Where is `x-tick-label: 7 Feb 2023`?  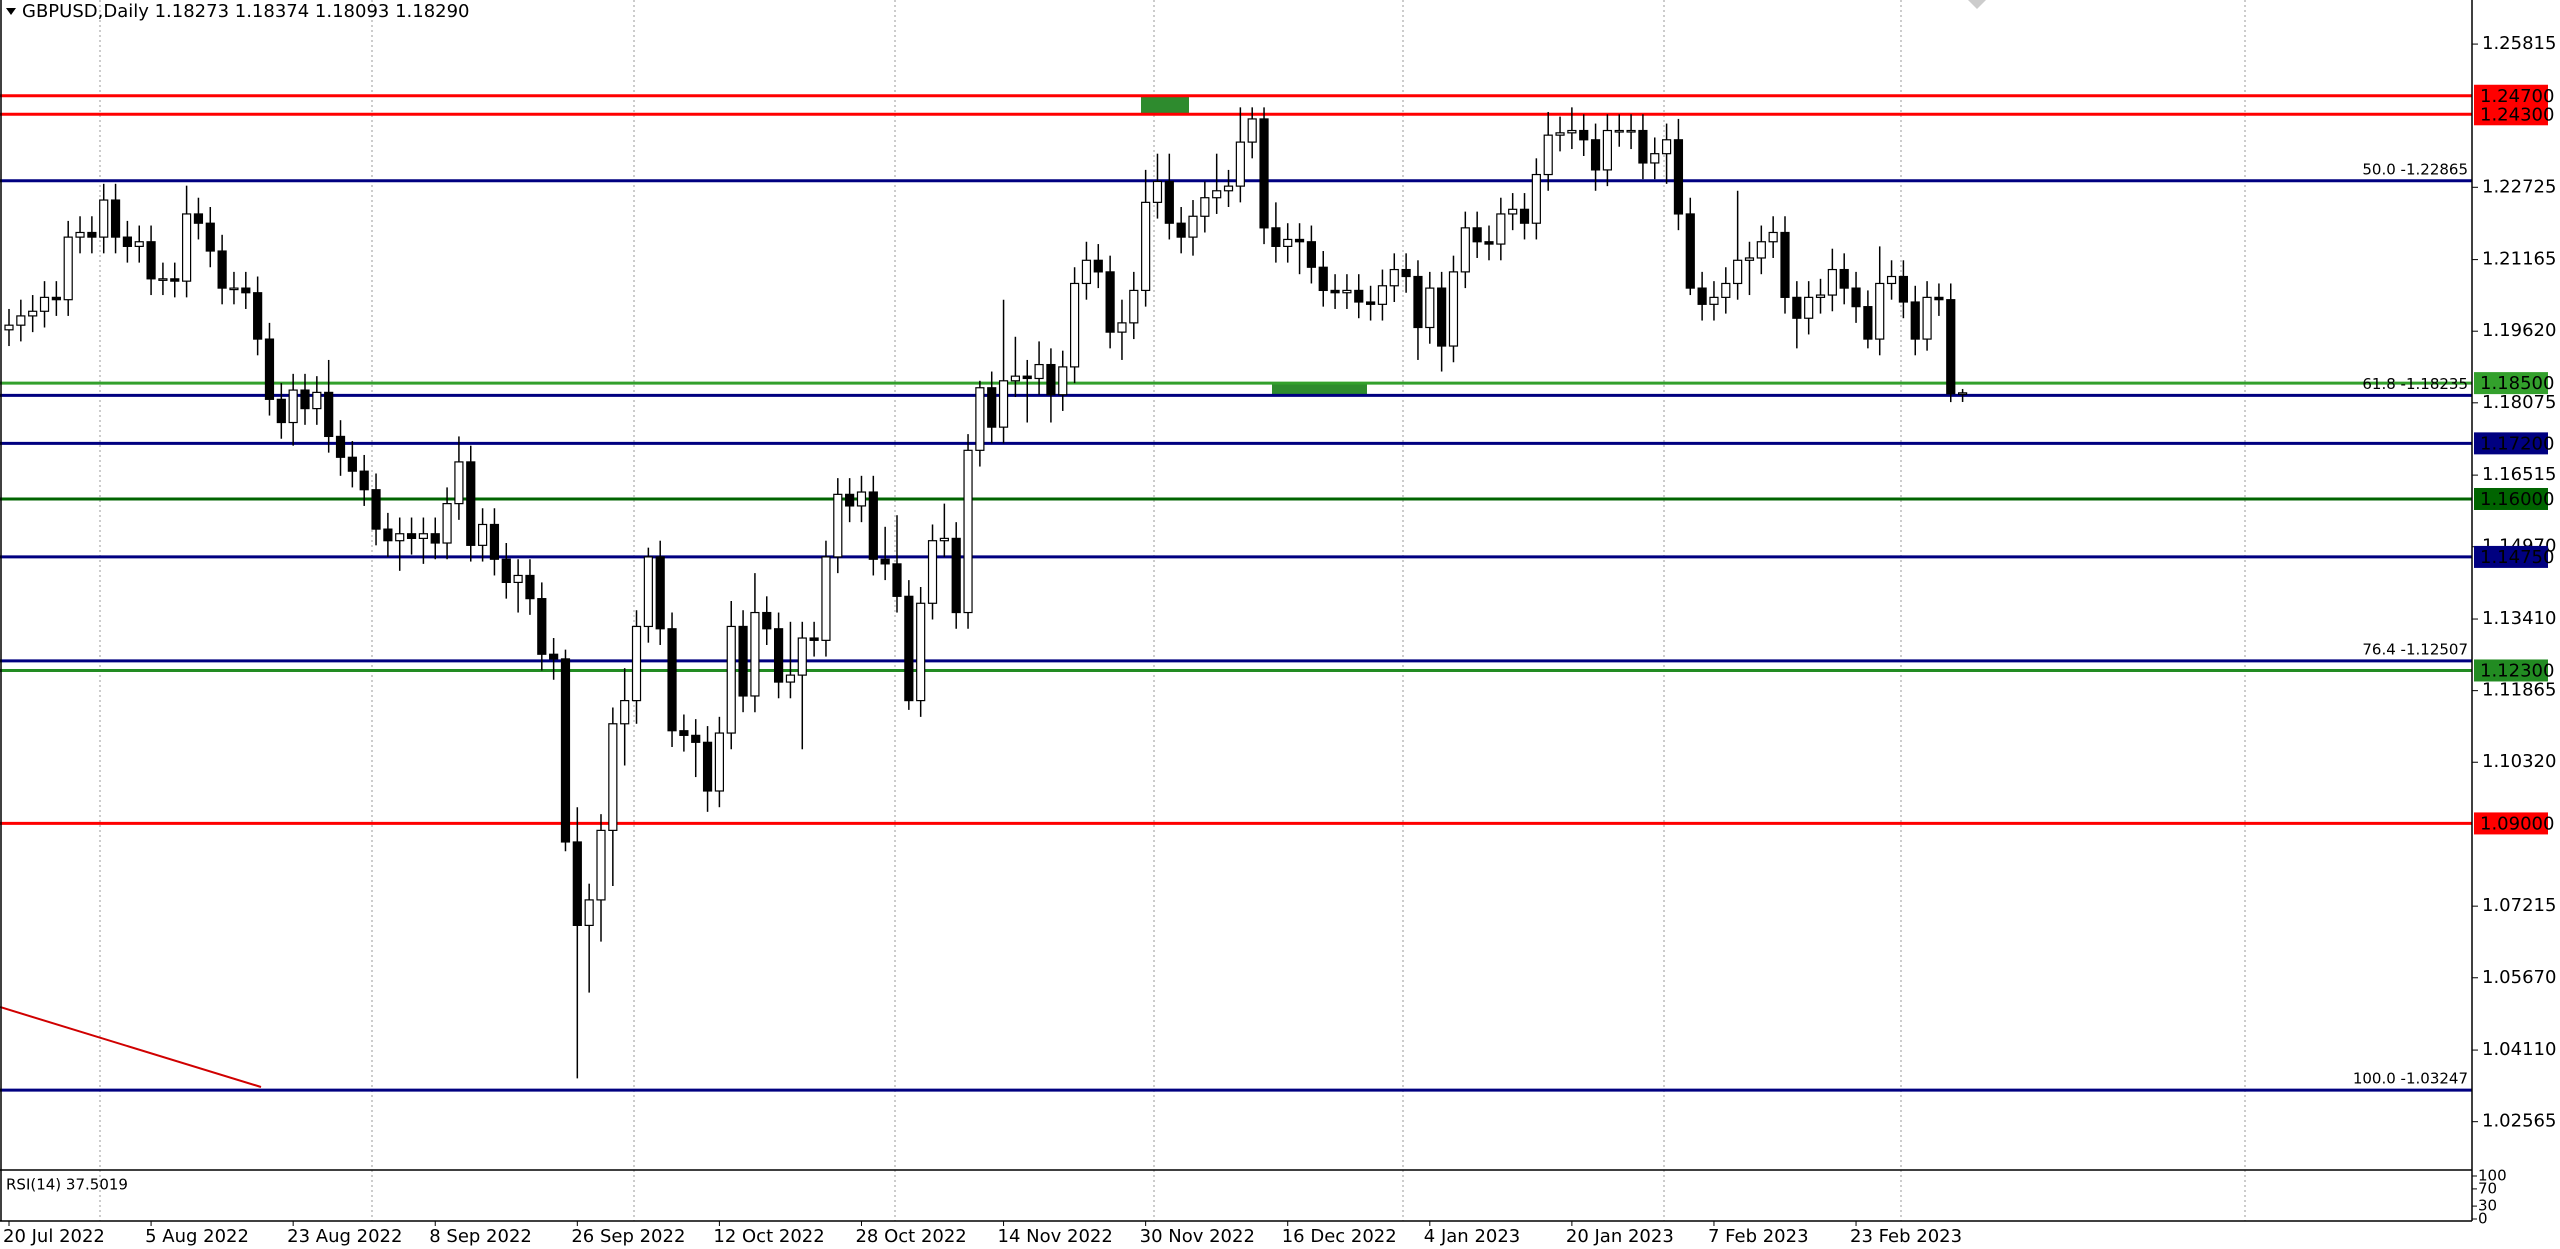
x-tick-label: 7 Feb 2023 is located at coordinates (1758, 1236).